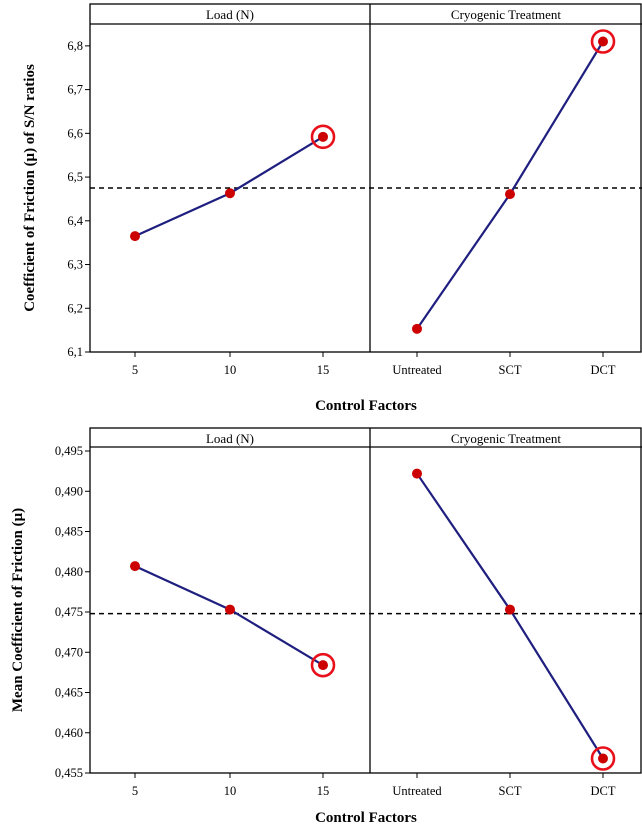  I want to click on y-tick-label: 6,5, so click(75, 177).